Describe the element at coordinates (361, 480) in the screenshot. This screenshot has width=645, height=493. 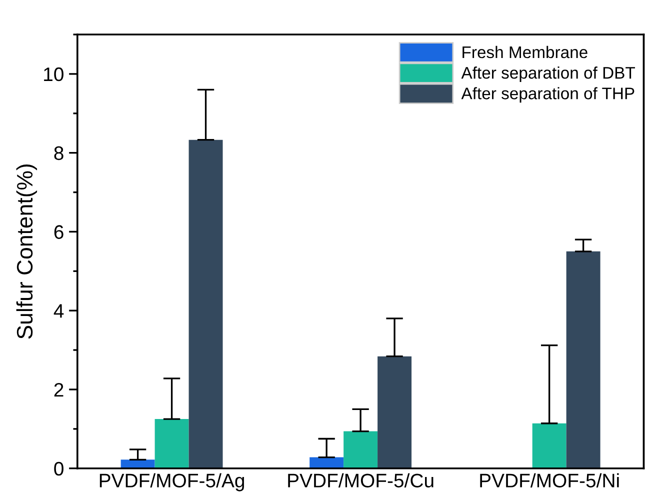
I see `x-tick-label: PVDF/MOF-5/Cu` at that location.